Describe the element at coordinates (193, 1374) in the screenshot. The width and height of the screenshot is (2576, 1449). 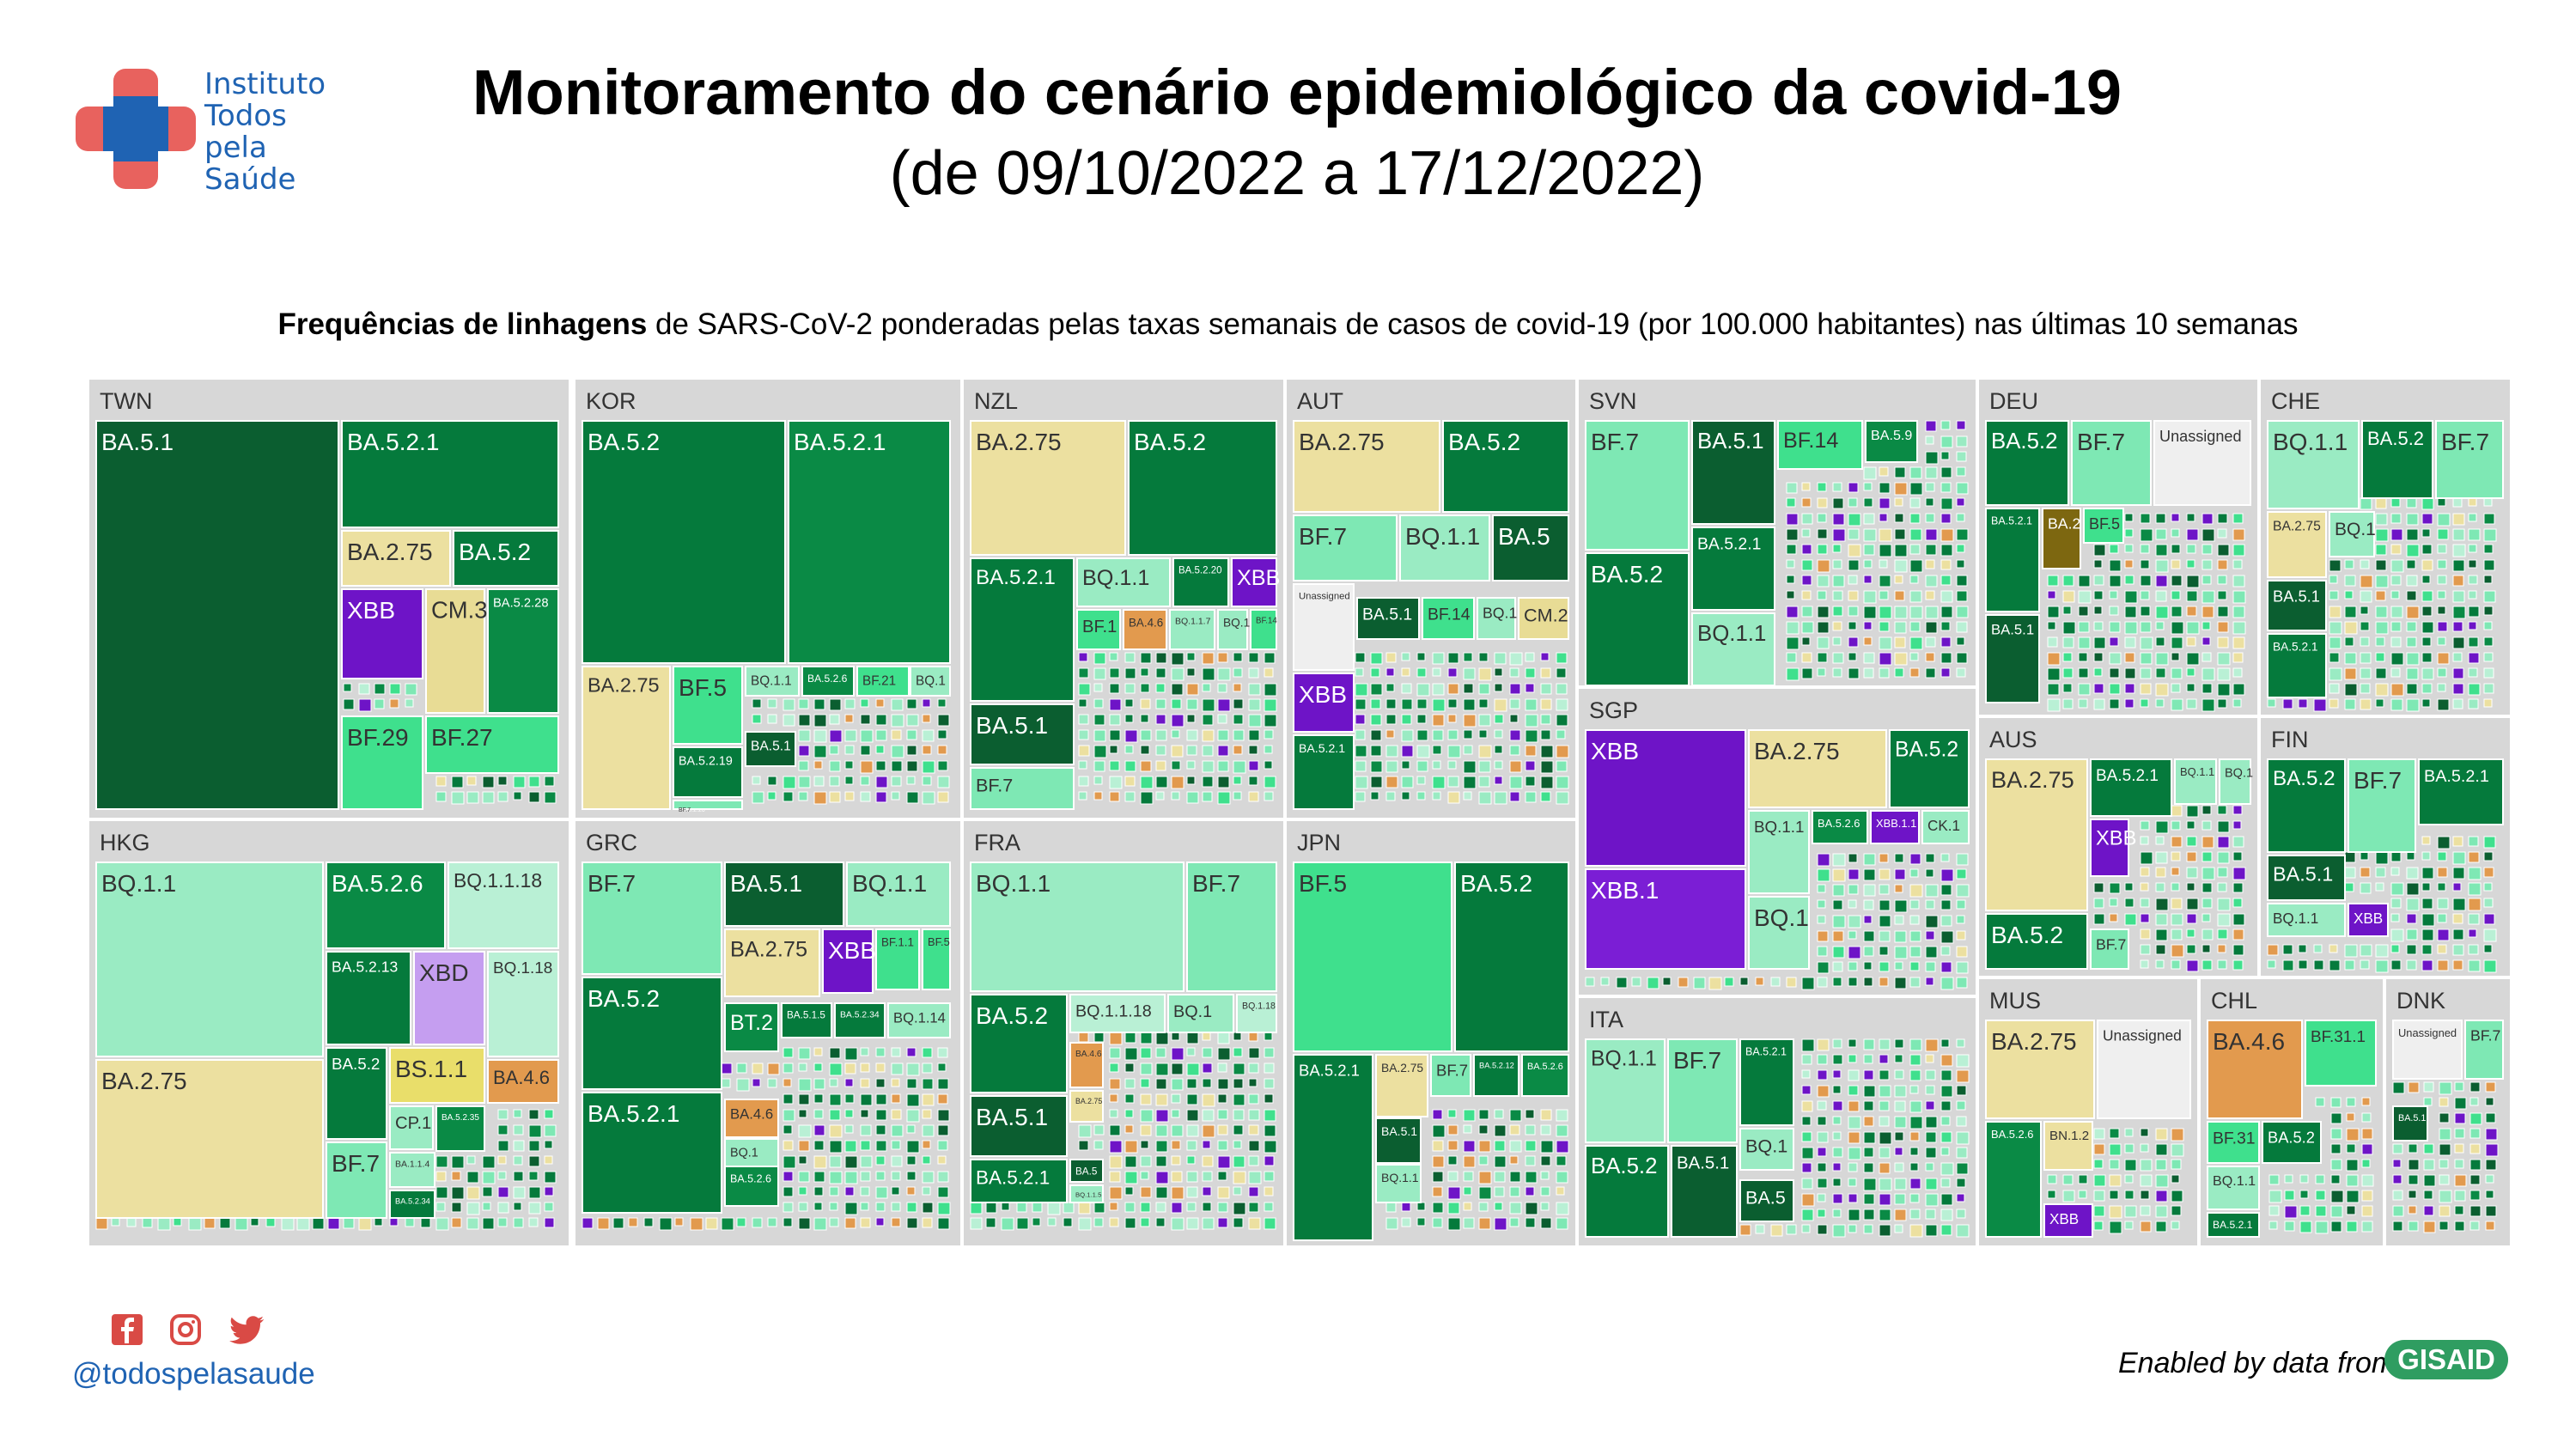
I see `social-handle: @todospelasaude` at that location.